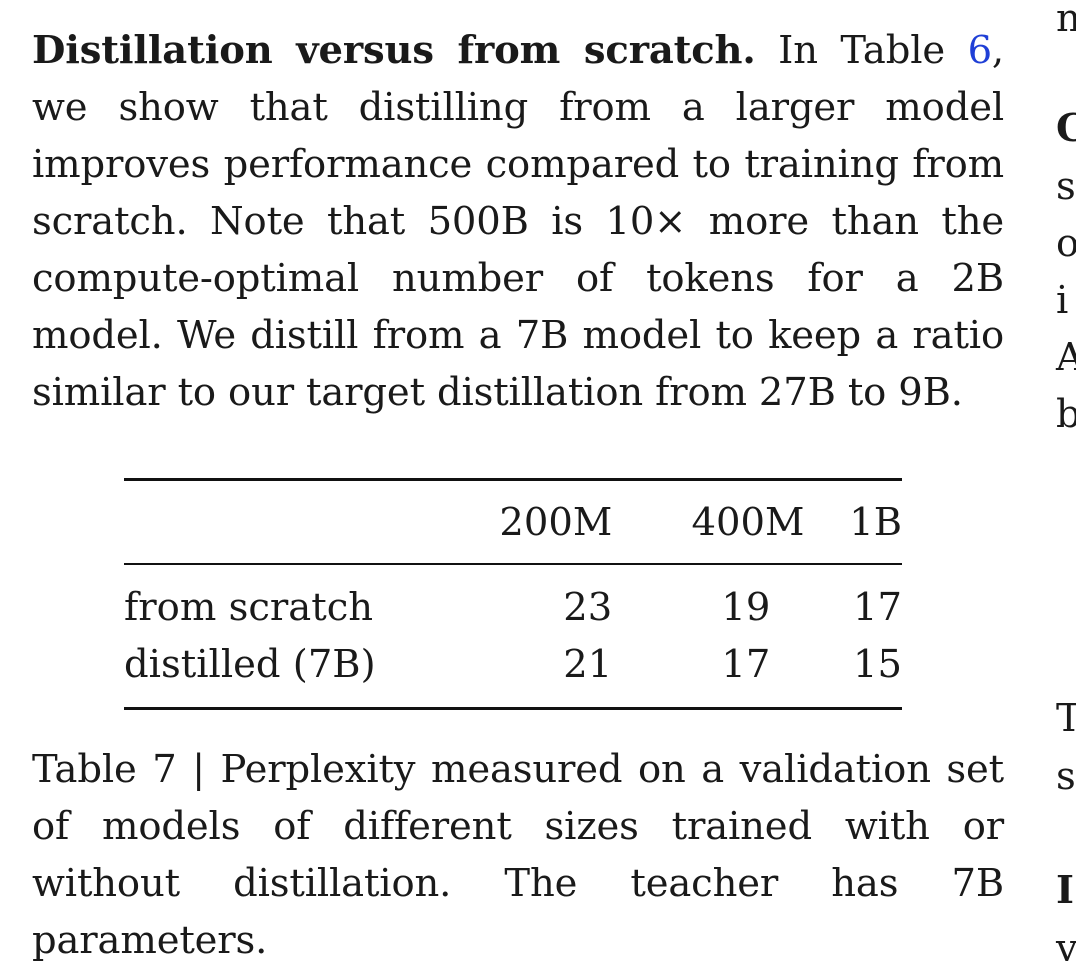 This screenshot has height=977, width=1076. Describe the element at coordinates (1066, 718) in the screenshot. I see `cropped-column-fragment: T` at that location.